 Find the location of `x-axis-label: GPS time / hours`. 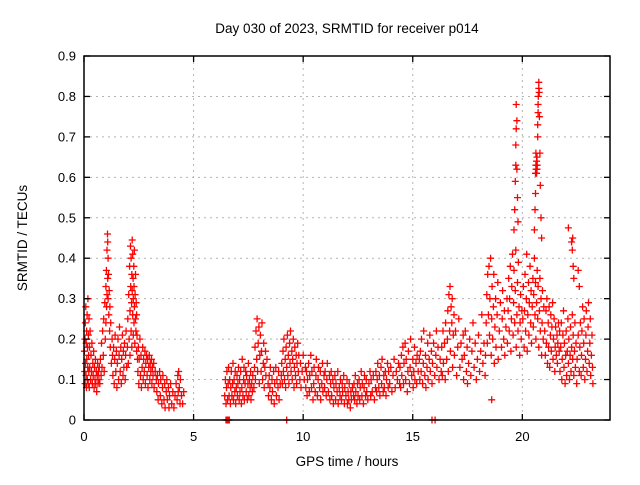

x-axis-label: GPS time / hours is located at coordinates (347, 461).